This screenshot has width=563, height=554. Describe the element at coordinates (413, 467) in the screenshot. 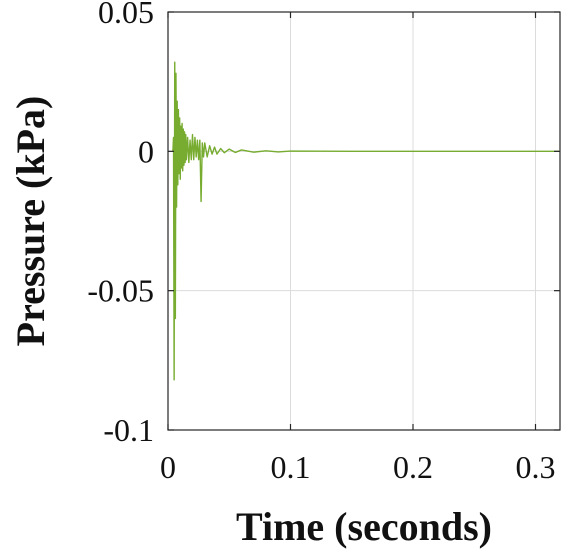

I see `x-tick-label: 0.2` at that location.